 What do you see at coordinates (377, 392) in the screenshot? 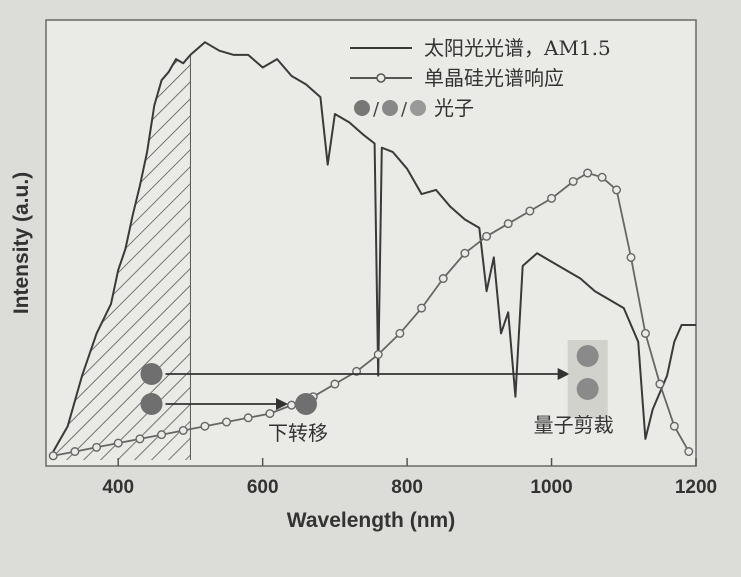
I see `annotation-layer: 下转移 量子剪裁` at bounding box center [377, 392].